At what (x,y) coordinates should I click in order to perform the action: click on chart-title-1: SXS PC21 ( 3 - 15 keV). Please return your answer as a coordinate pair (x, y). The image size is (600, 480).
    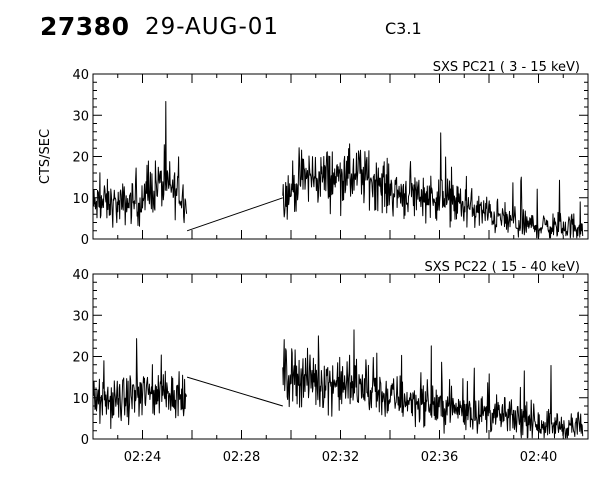
    Looking at the image, I should click on (506, 67).